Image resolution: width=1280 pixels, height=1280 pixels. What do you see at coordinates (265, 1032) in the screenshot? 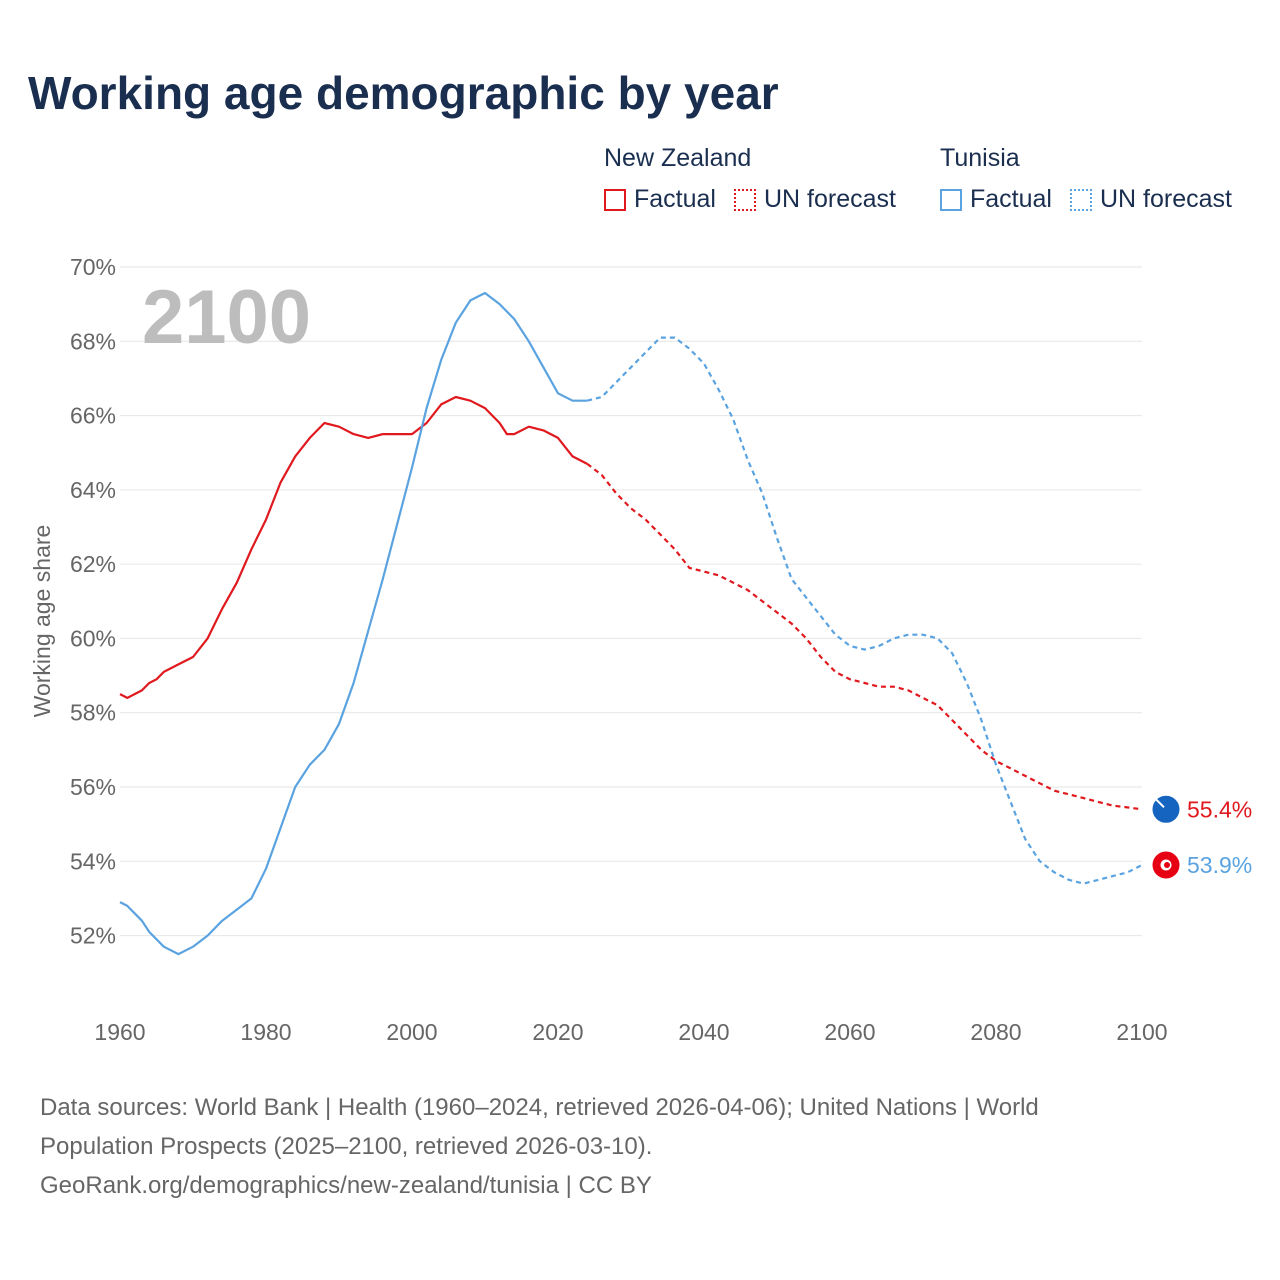
I see `x-tick-label-1980: 1980` at bounding box center [265, 1032].